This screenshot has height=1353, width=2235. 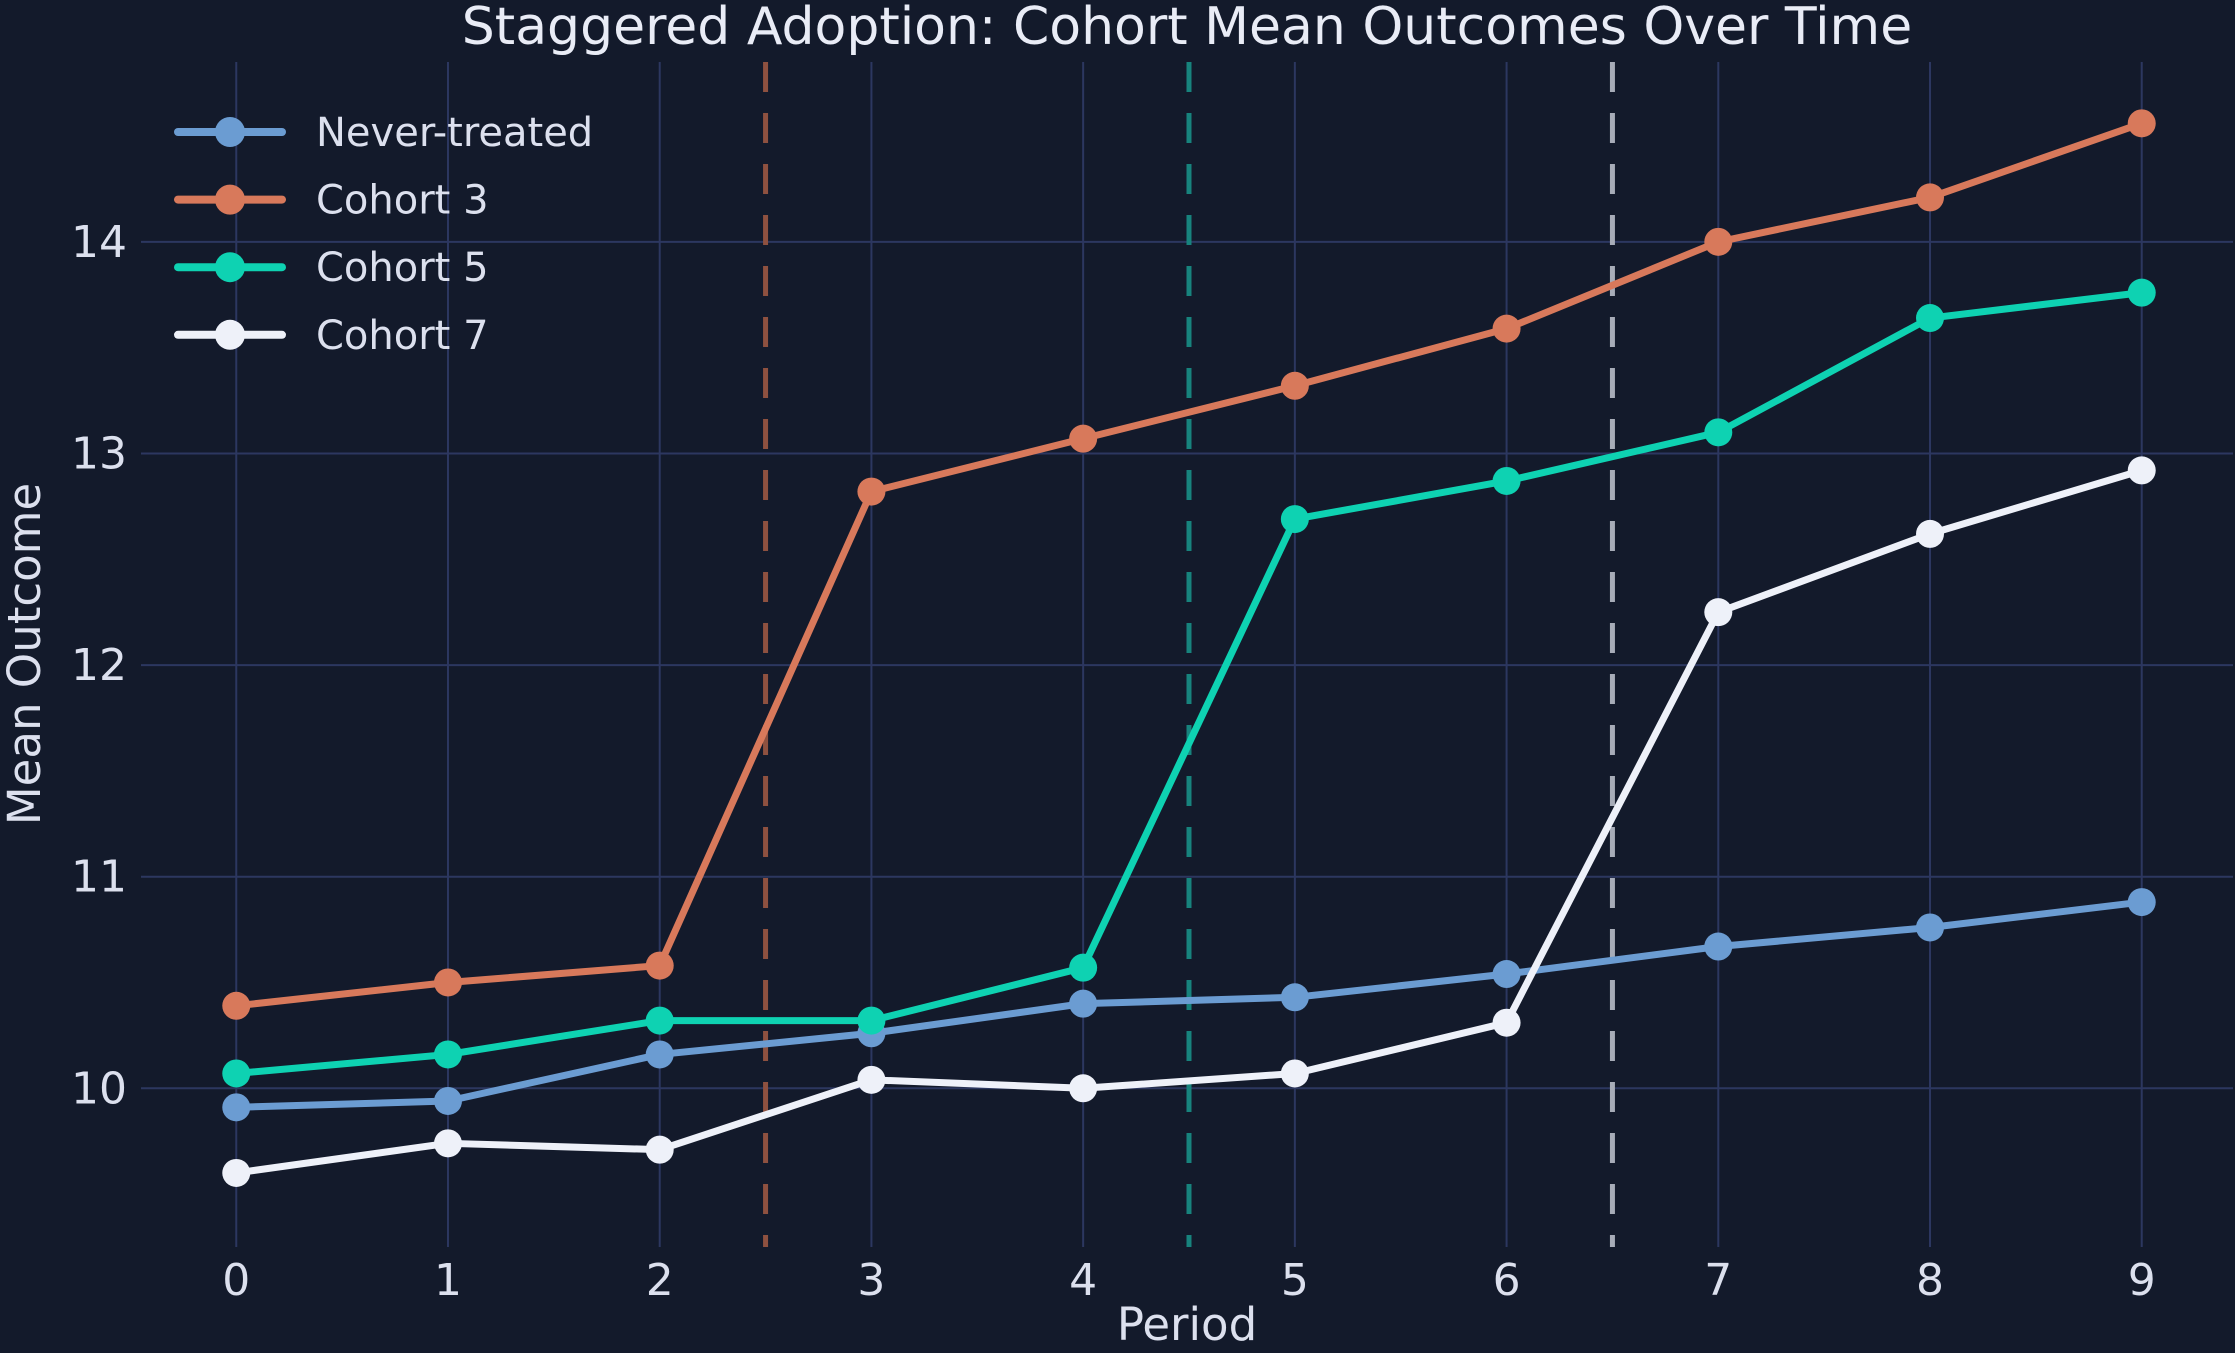 I want to click on x-tick-label: 6, so click(x=1507, y=1280).